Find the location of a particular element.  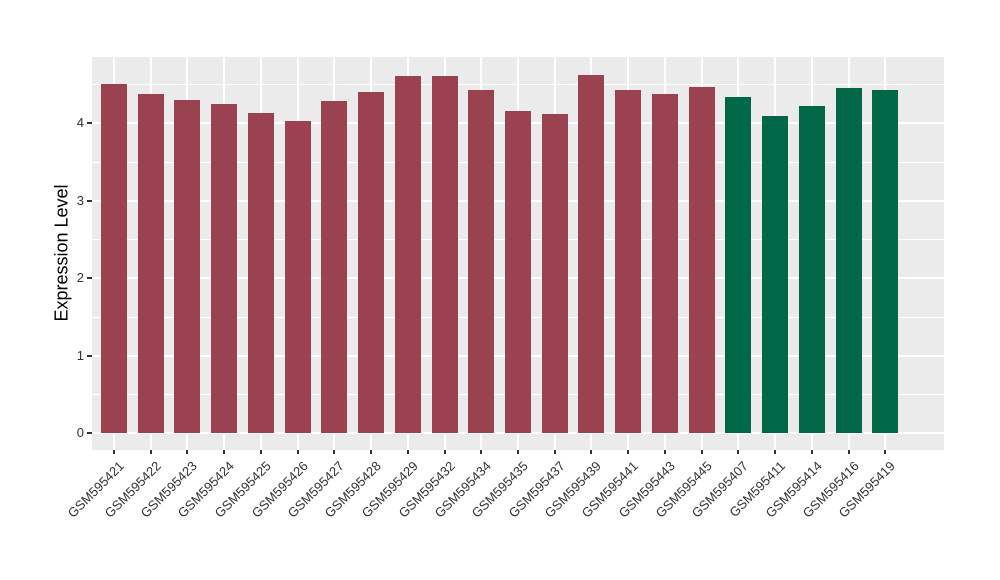

bar-GSM595426 is located at coordinates (297, 276).